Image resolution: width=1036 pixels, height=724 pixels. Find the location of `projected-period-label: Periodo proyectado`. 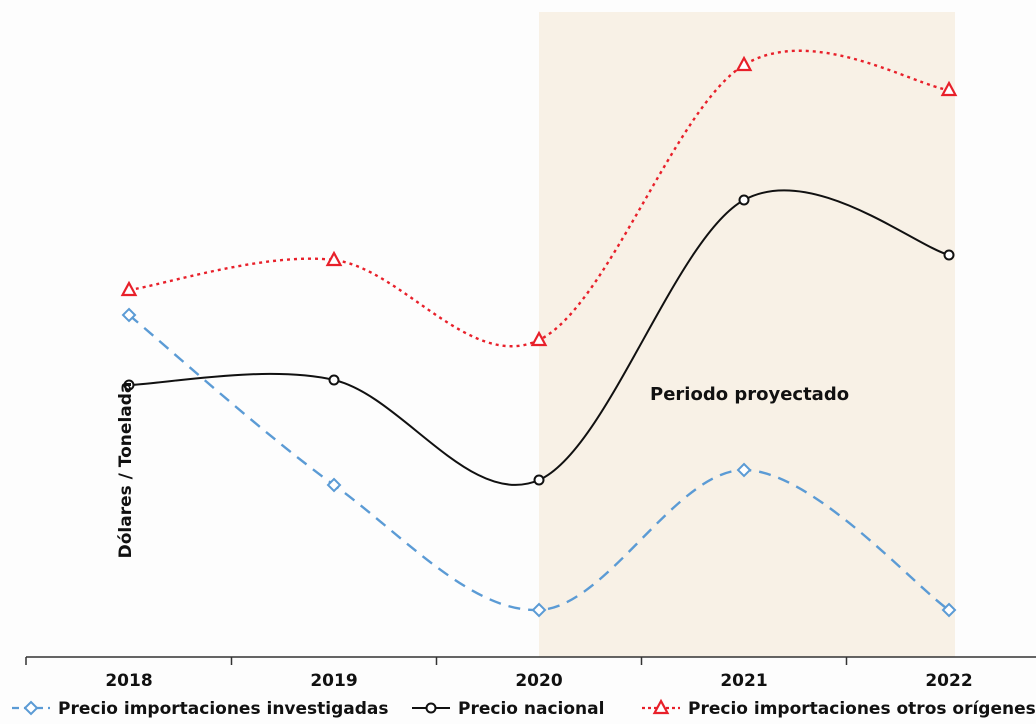

projected-period-label: Periodo proyectado is located at coordinates (749, 394).